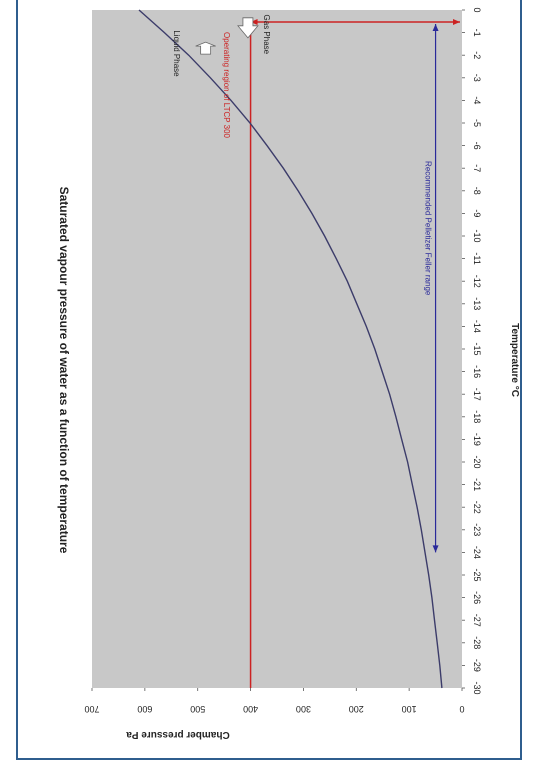 The height and width of the screenshot is (775, 538). What do you see at coordinates (356, 709) in the screenshot?
I see `pressure-tick-label: 200` at bounding box center [356, 709].